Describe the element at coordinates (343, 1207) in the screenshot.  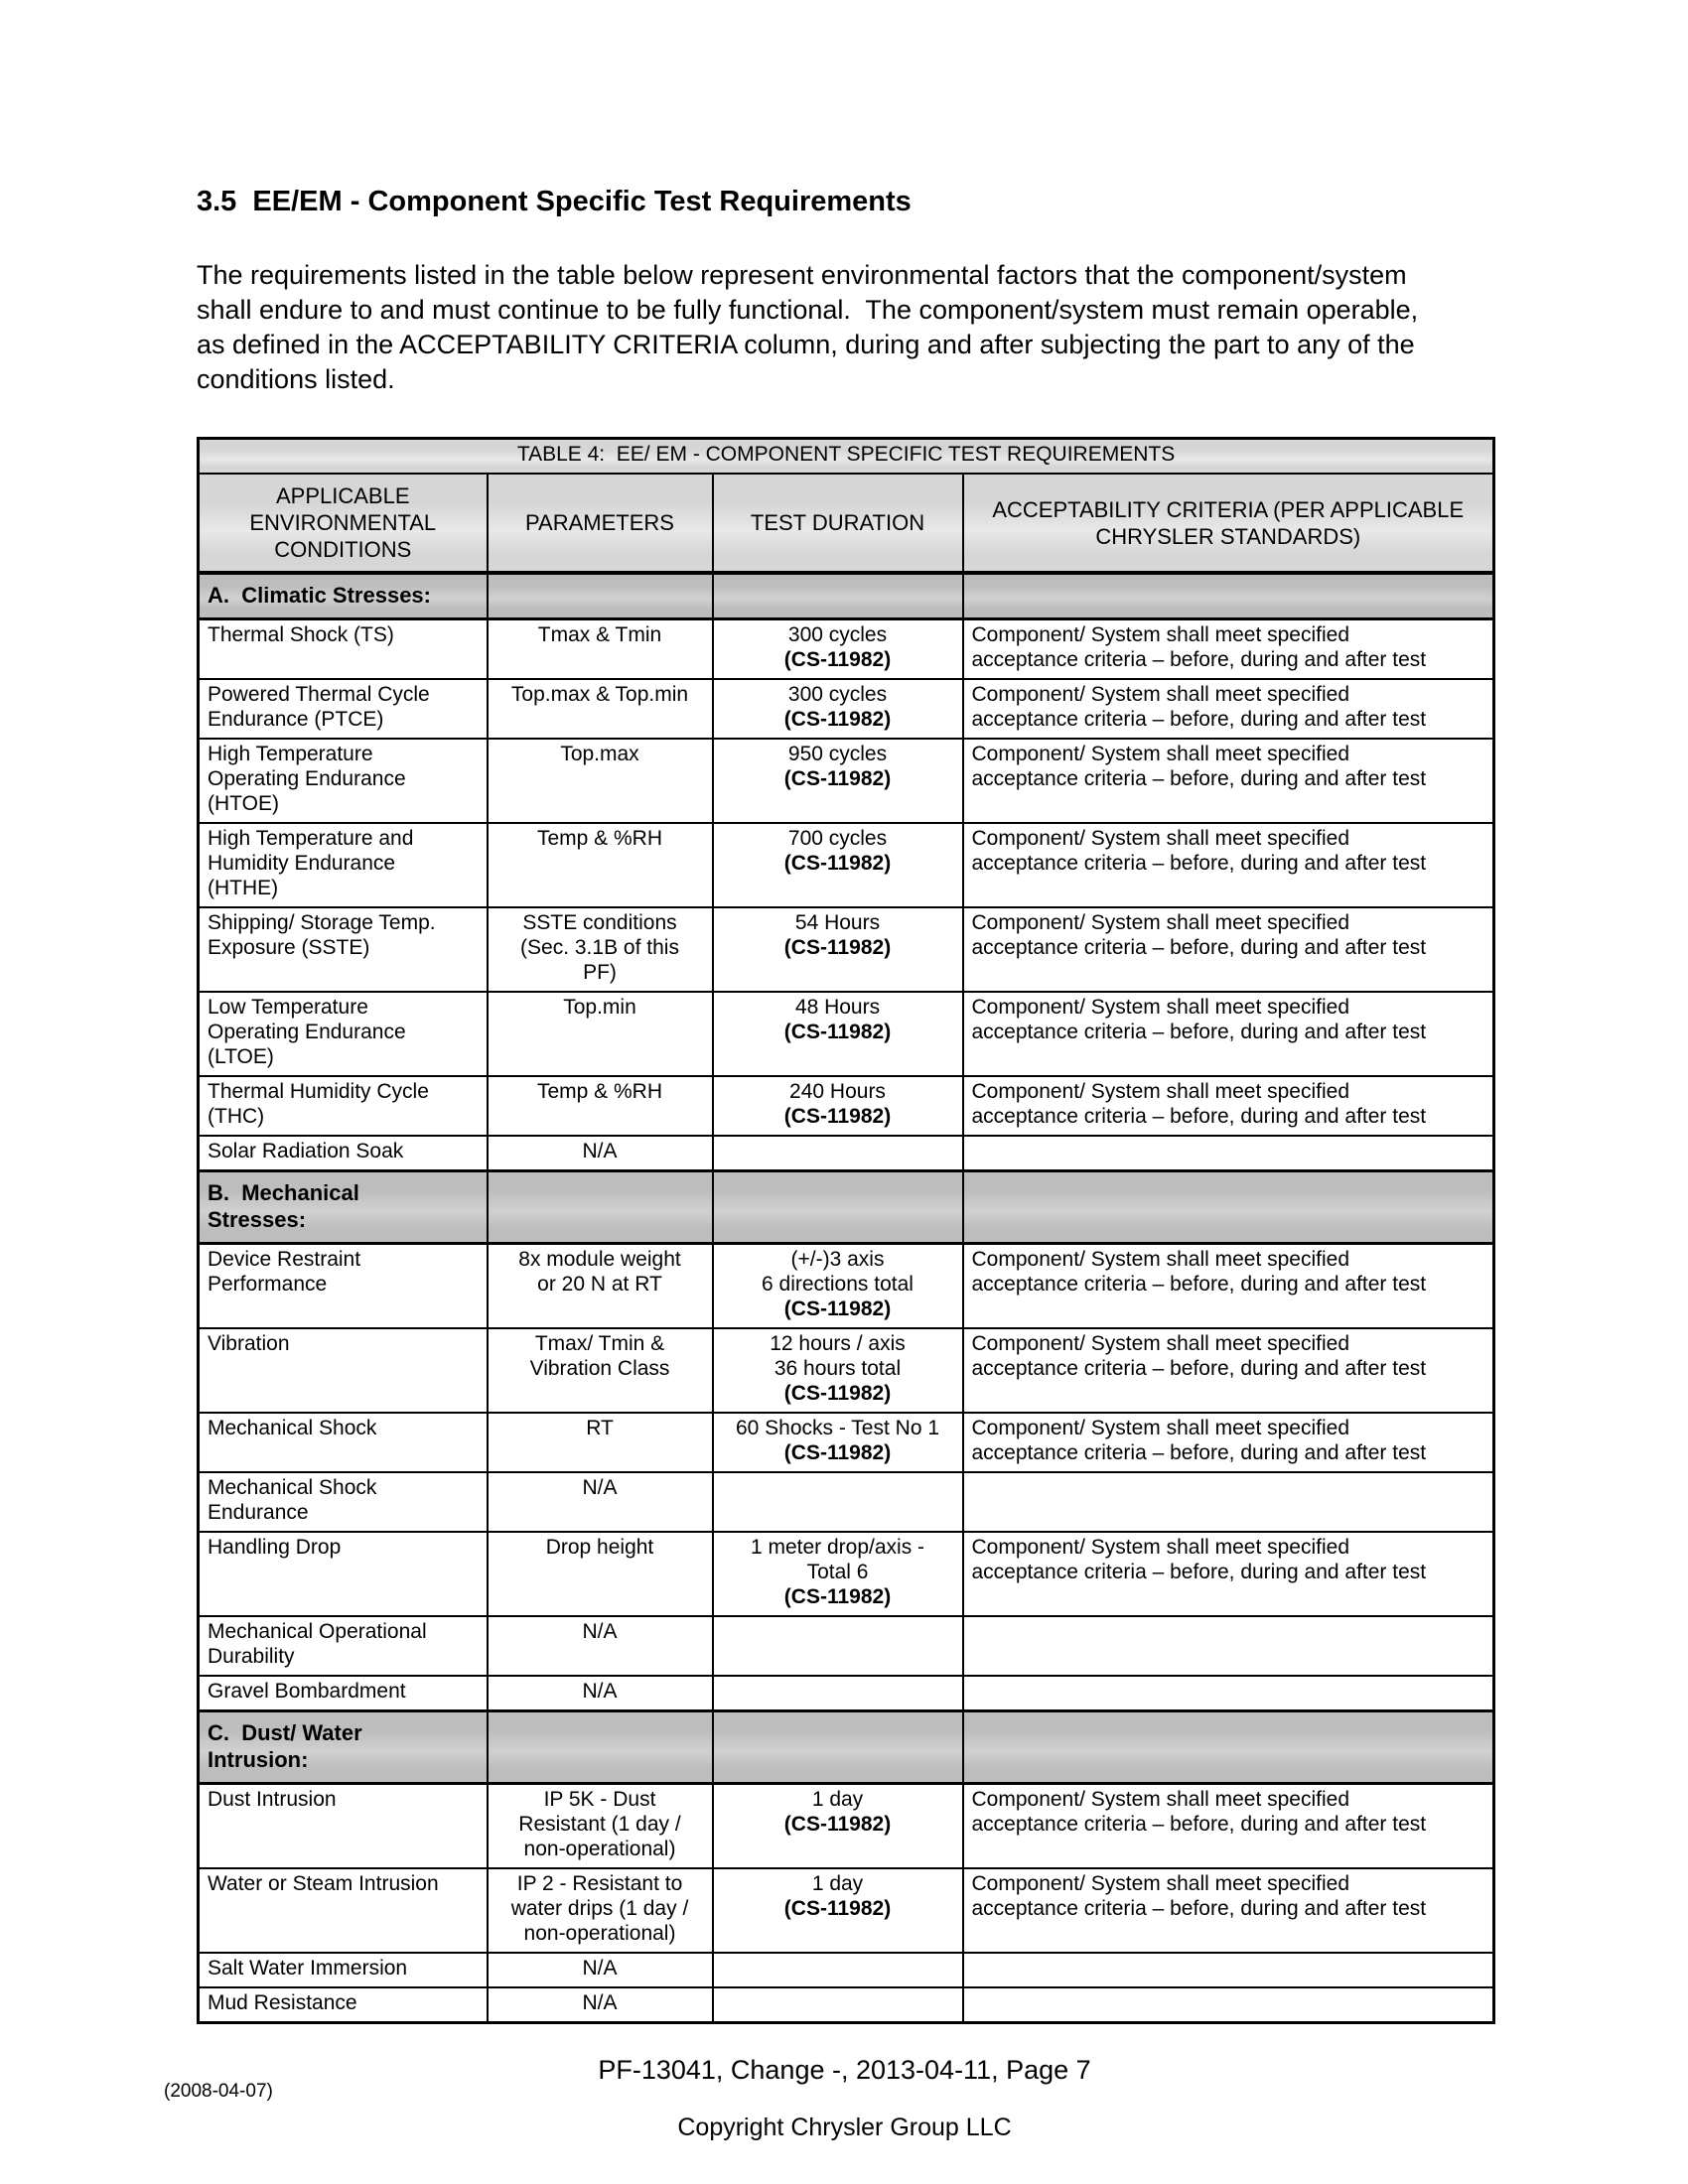
I see `section-label: B. Mechanical Stresses:` at that location.